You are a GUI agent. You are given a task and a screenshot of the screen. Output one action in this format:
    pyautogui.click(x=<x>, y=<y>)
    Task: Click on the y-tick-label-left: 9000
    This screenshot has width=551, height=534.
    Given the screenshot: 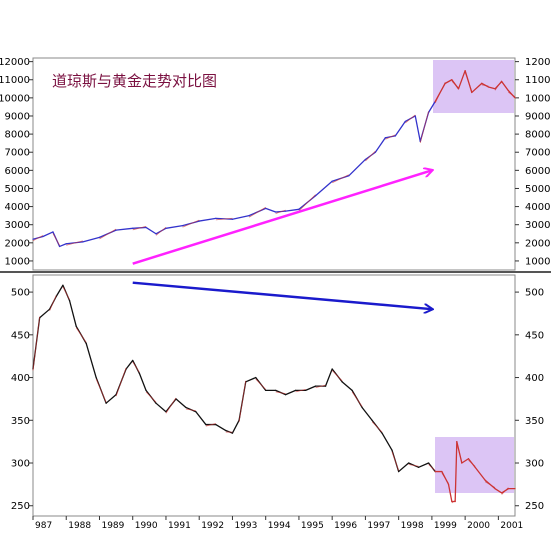 What is the action you would take?
    pyautogui.click(x=17, y=116)
    